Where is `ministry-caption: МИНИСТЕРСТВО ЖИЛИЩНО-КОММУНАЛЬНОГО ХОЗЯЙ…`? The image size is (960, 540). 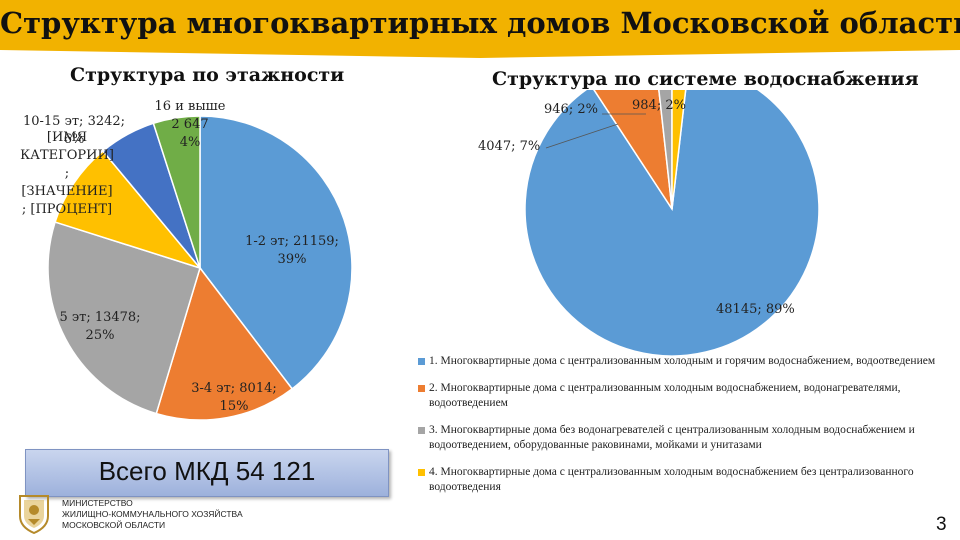 ministry-caption: МИНИСТЕРСТВО ЖИЛИЩНО-КОММУНАЛЬНОГО ХОЗЯЙ… is located at coordinates (152, 514).